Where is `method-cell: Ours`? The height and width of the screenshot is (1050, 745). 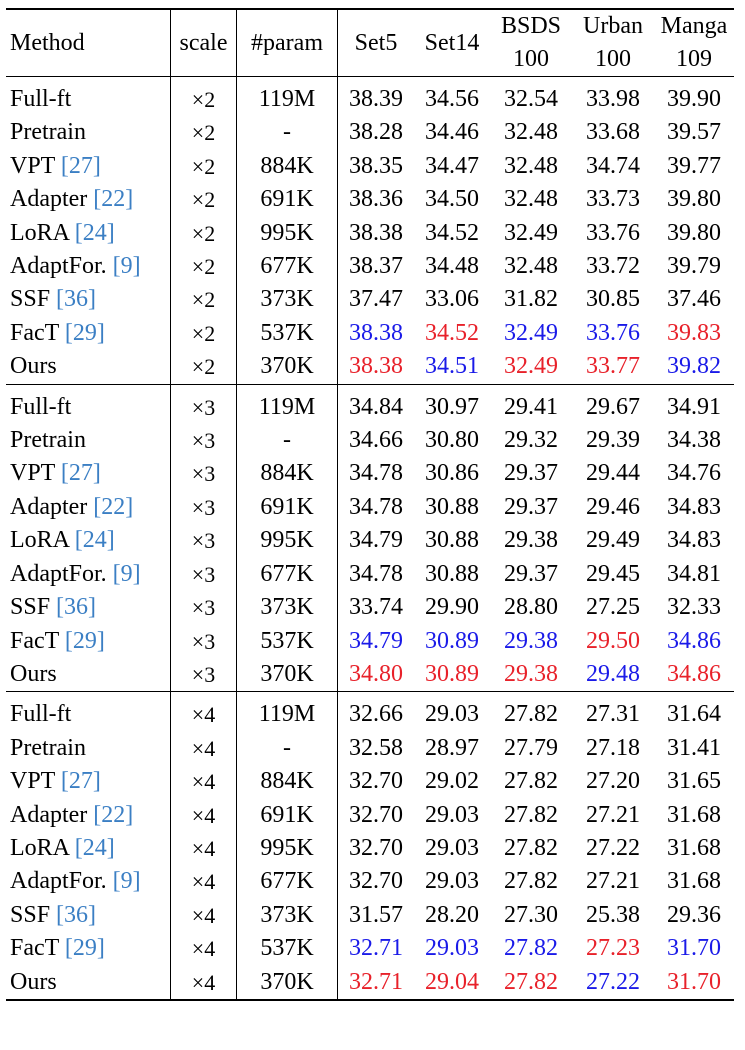
method-cell: Ours is located at coordinates (88, 675).